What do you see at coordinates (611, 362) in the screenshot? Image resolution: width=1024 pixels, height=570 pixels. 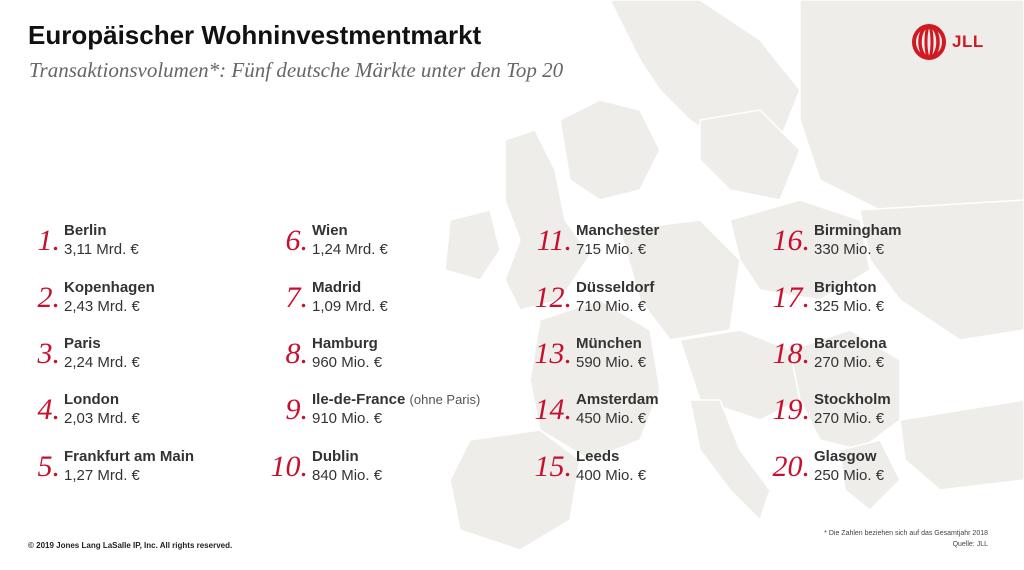 I see `volume-value: 590 Mio. €` at bounding box center [611, 362].